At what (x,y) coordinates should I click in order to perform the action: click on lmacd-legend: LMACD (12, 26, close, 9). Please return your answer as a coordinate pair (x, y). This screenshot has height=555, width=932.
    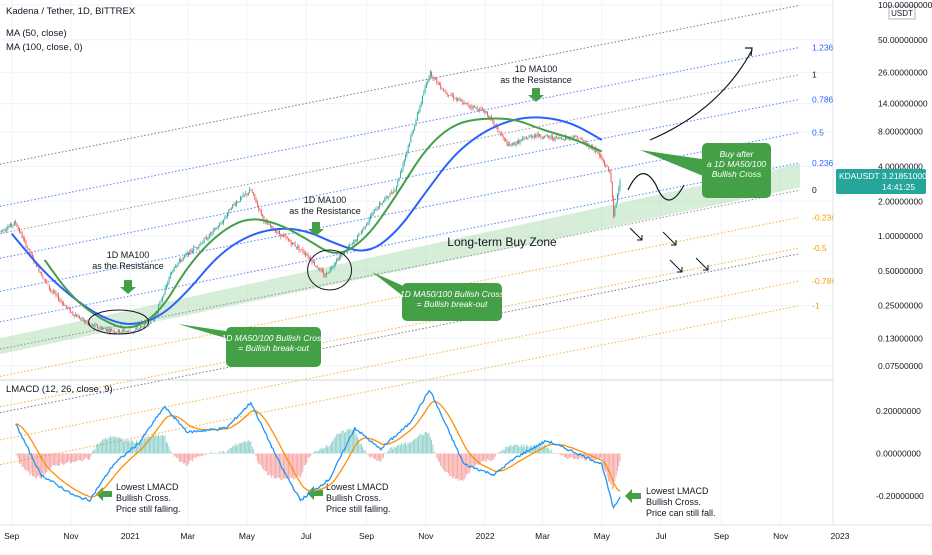
    Looking at the image, I should click on (59, 389).